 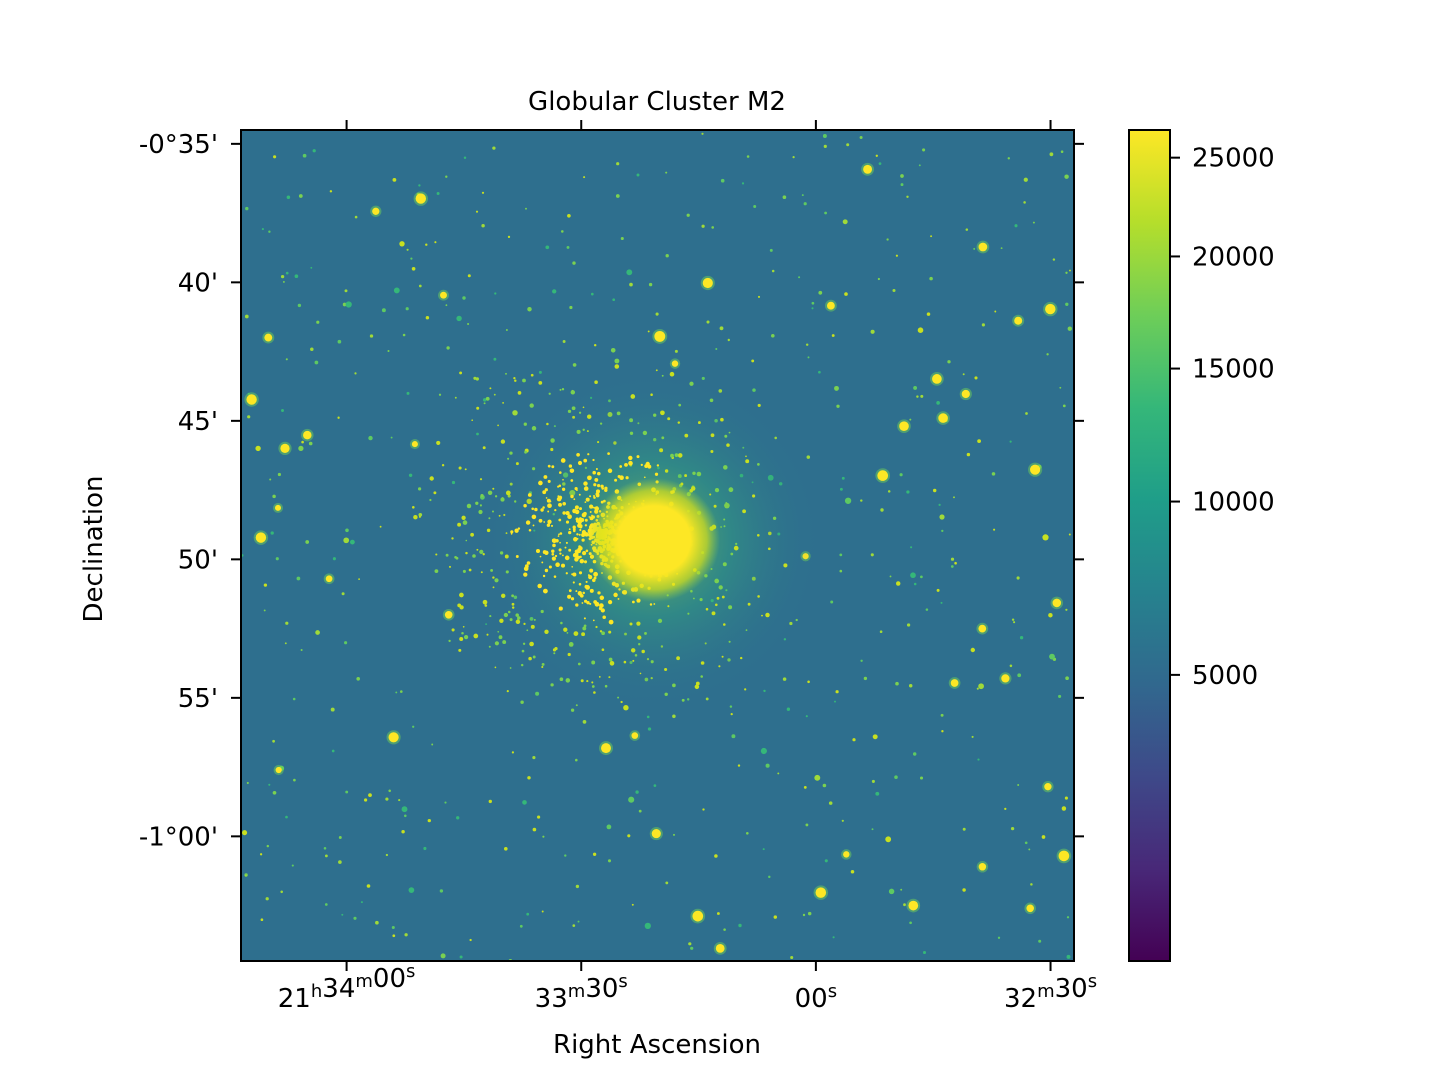 What do you see at coordinates (198, 699) in the screenshot?
I see `y-tick-label: 55'` at bounding box center [198, 699].